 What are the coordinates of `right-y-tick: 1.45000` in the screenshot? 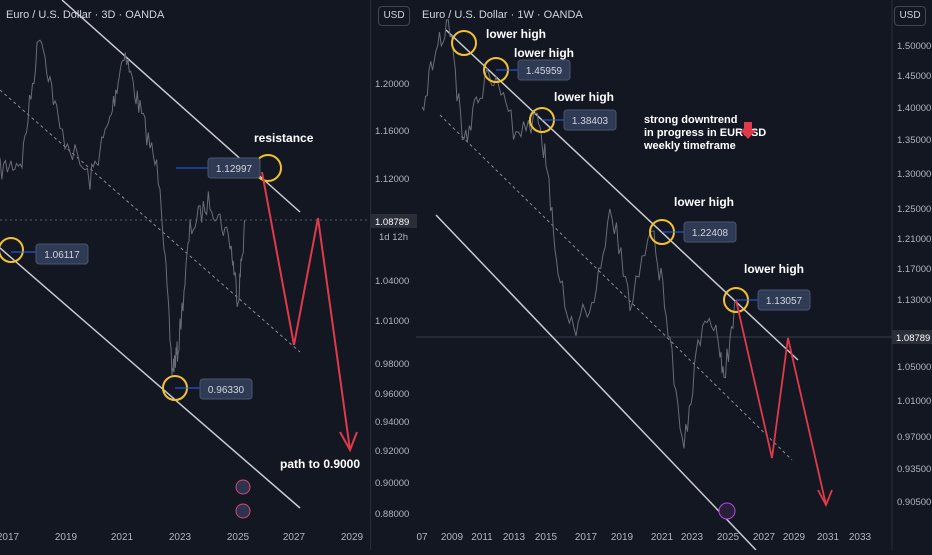 It's located at (914, 76).